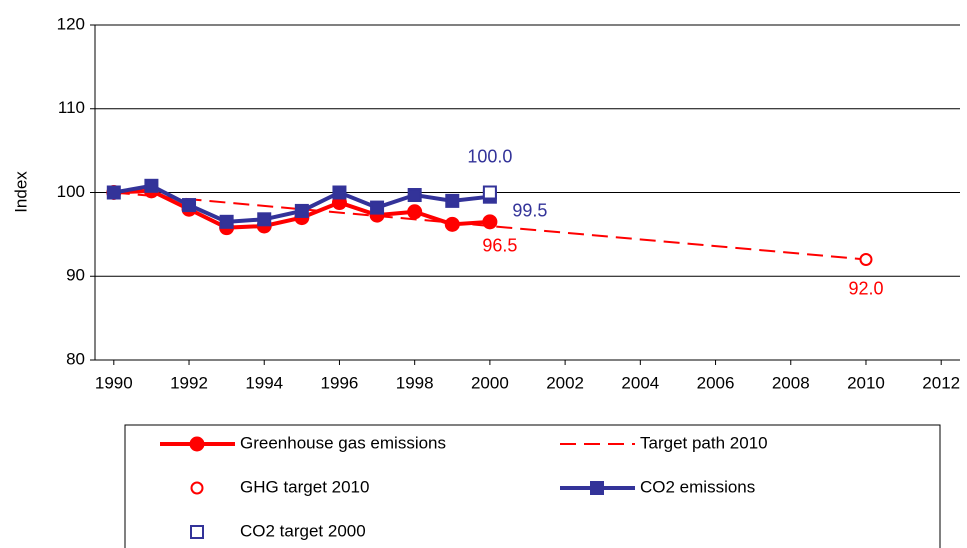  What do you see at coordinates (20, 192) in the screenshot?
I see `y-axis-title: Index` at bounding box center [20, 192].